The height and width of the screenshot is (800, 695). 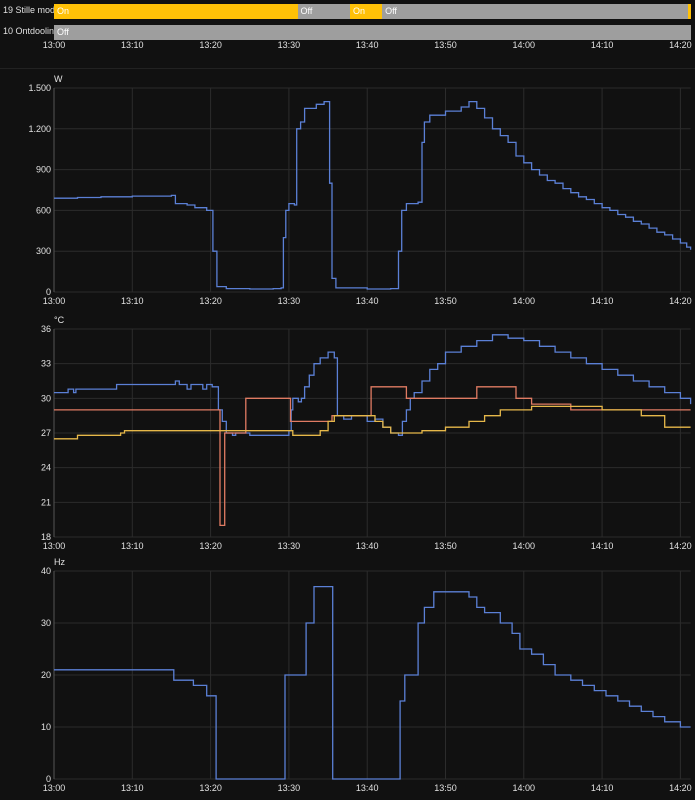 What do you see at coordinates (46, 364) in the screenshot?
I see `y-tick-label: 33` at bounding box center [46, 364].